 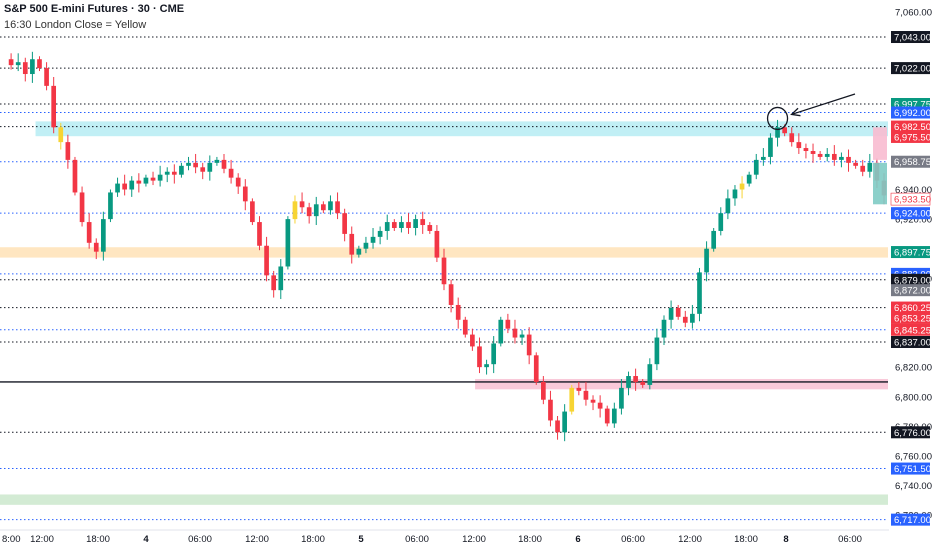 What do you see at coordinates (785, 539) in the screenshot?
I see `time-tick-label: 8` at bounding box center [785, 539].